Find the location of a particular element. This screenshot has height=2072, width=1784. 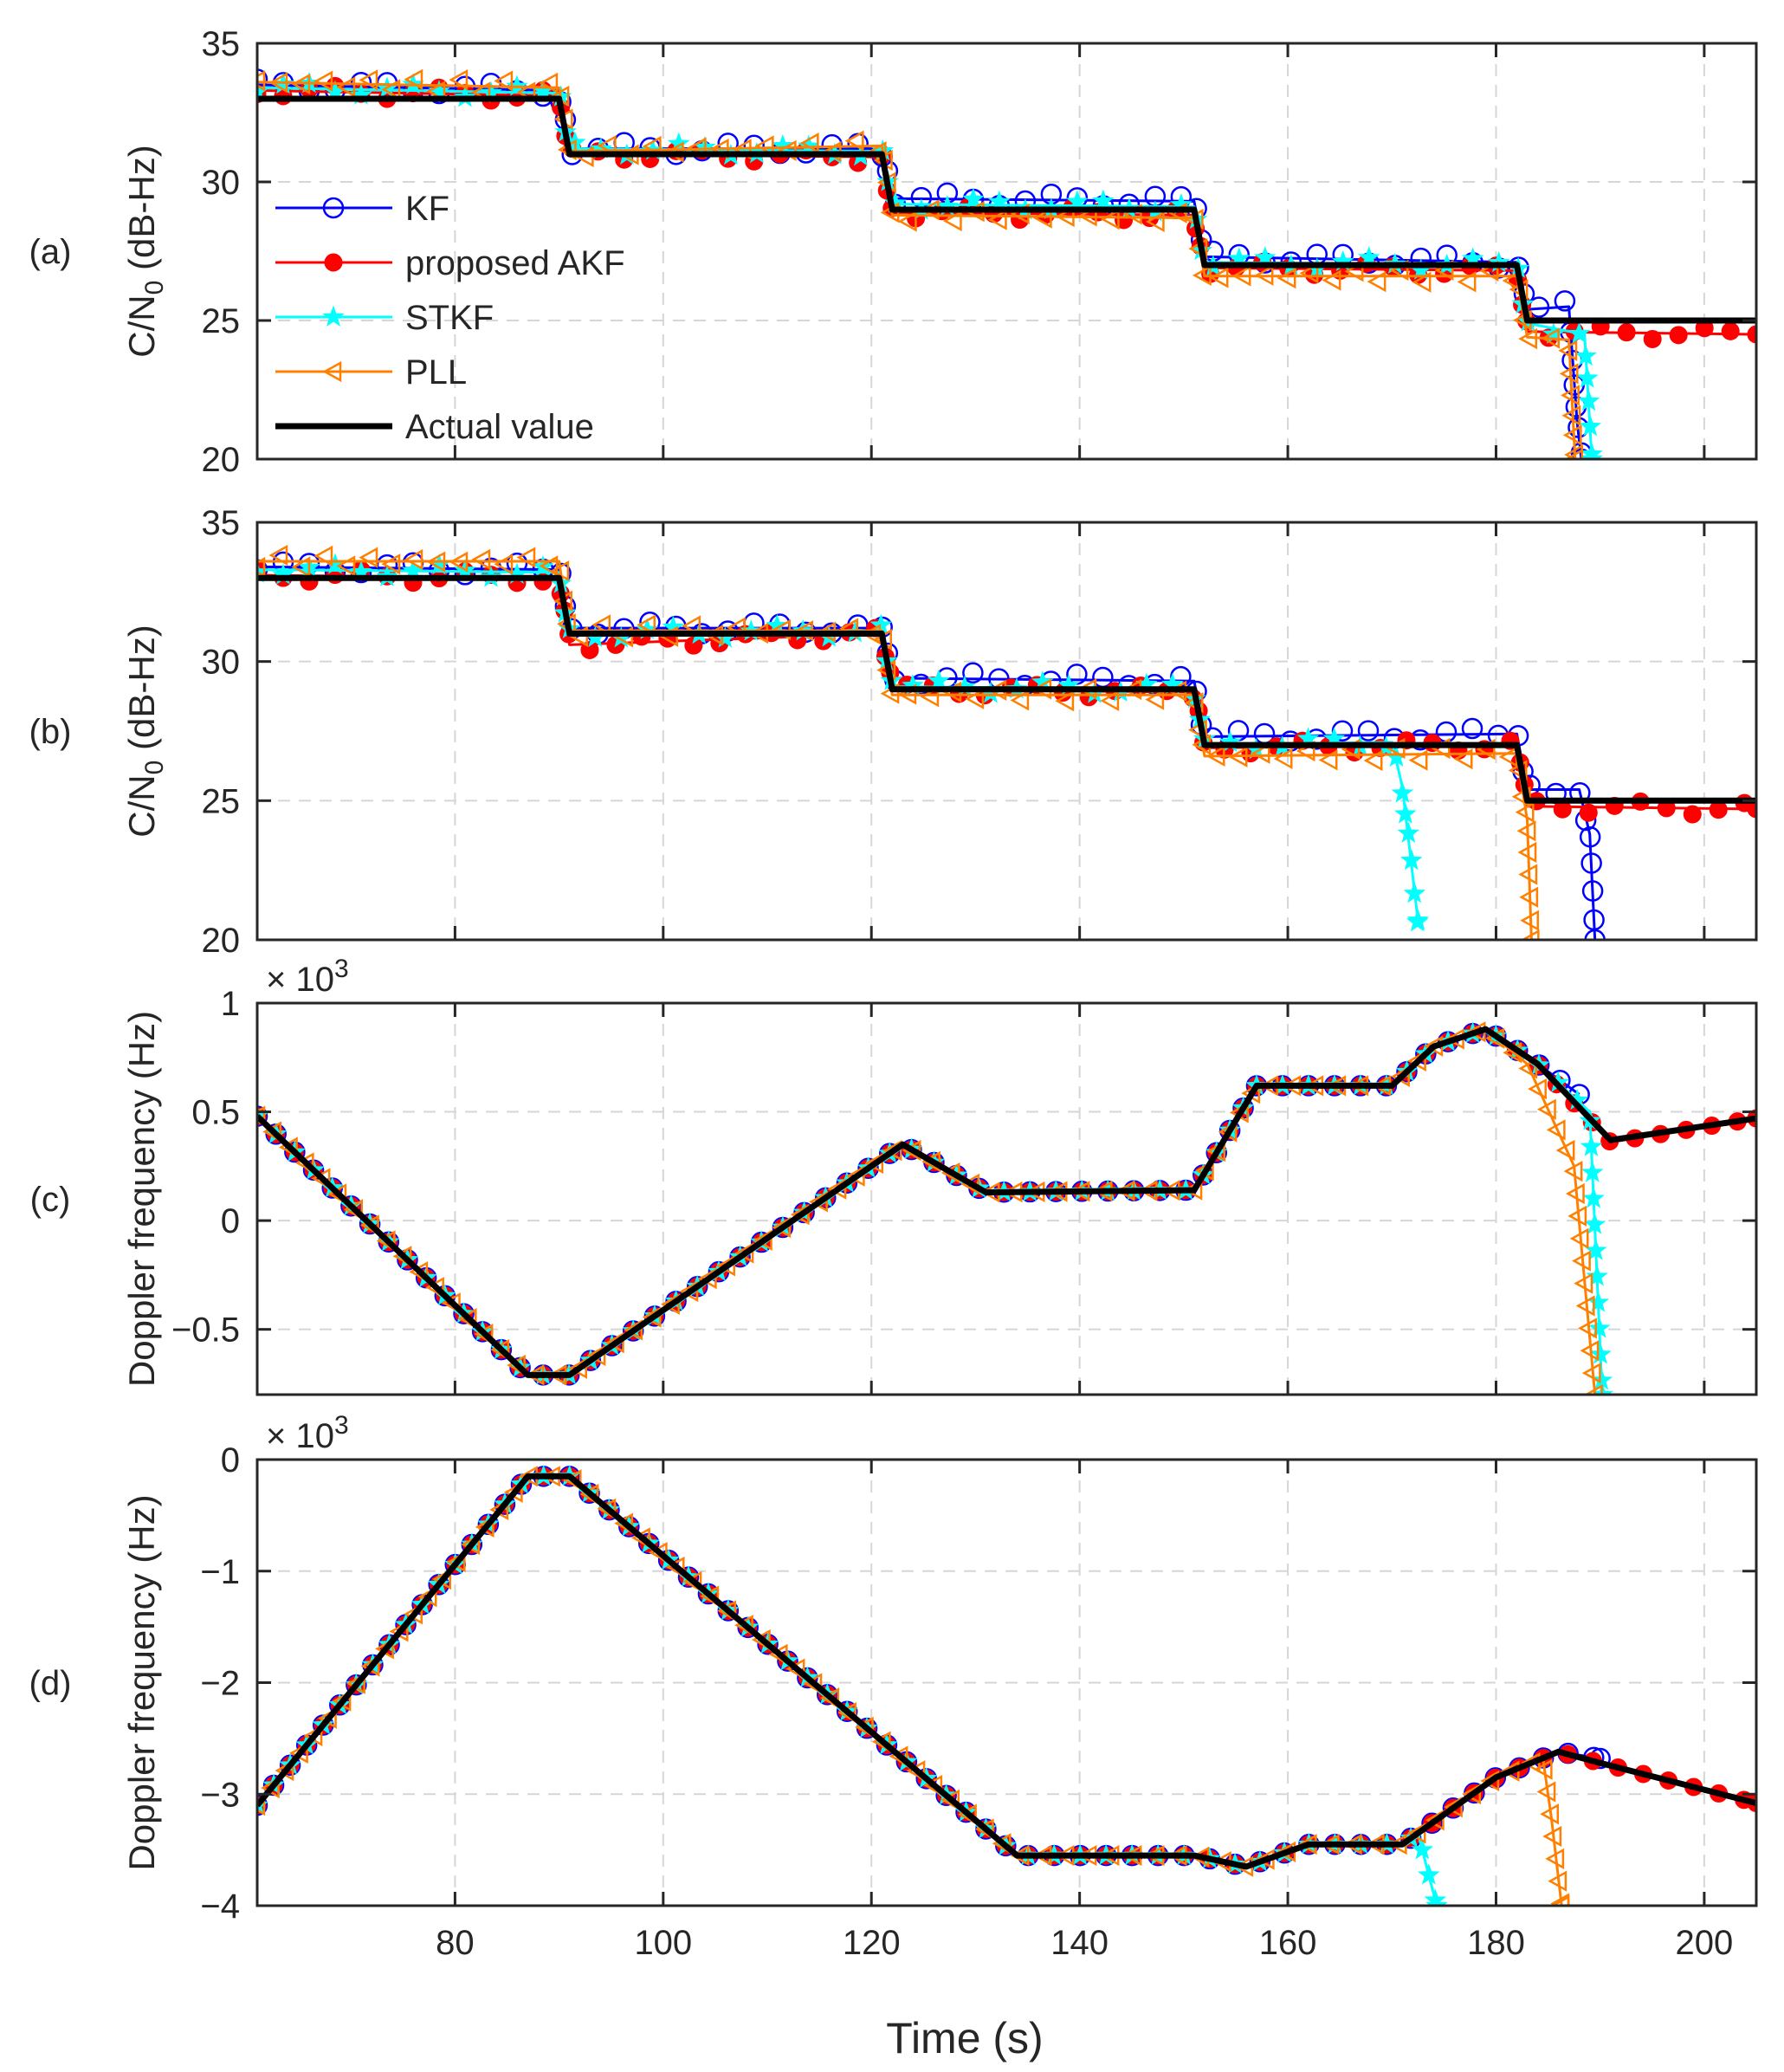

y-tick-label: 0 is located at coordinates (230, 1221).